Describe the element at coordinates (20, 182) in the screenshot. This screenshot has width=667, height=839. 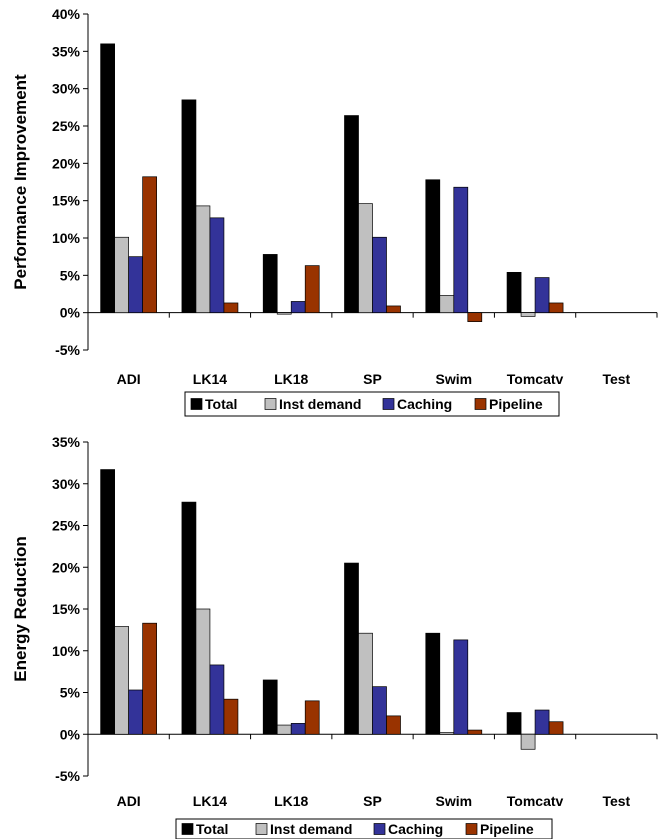
I see `y-axis-title: Performance Improvement` at that location.